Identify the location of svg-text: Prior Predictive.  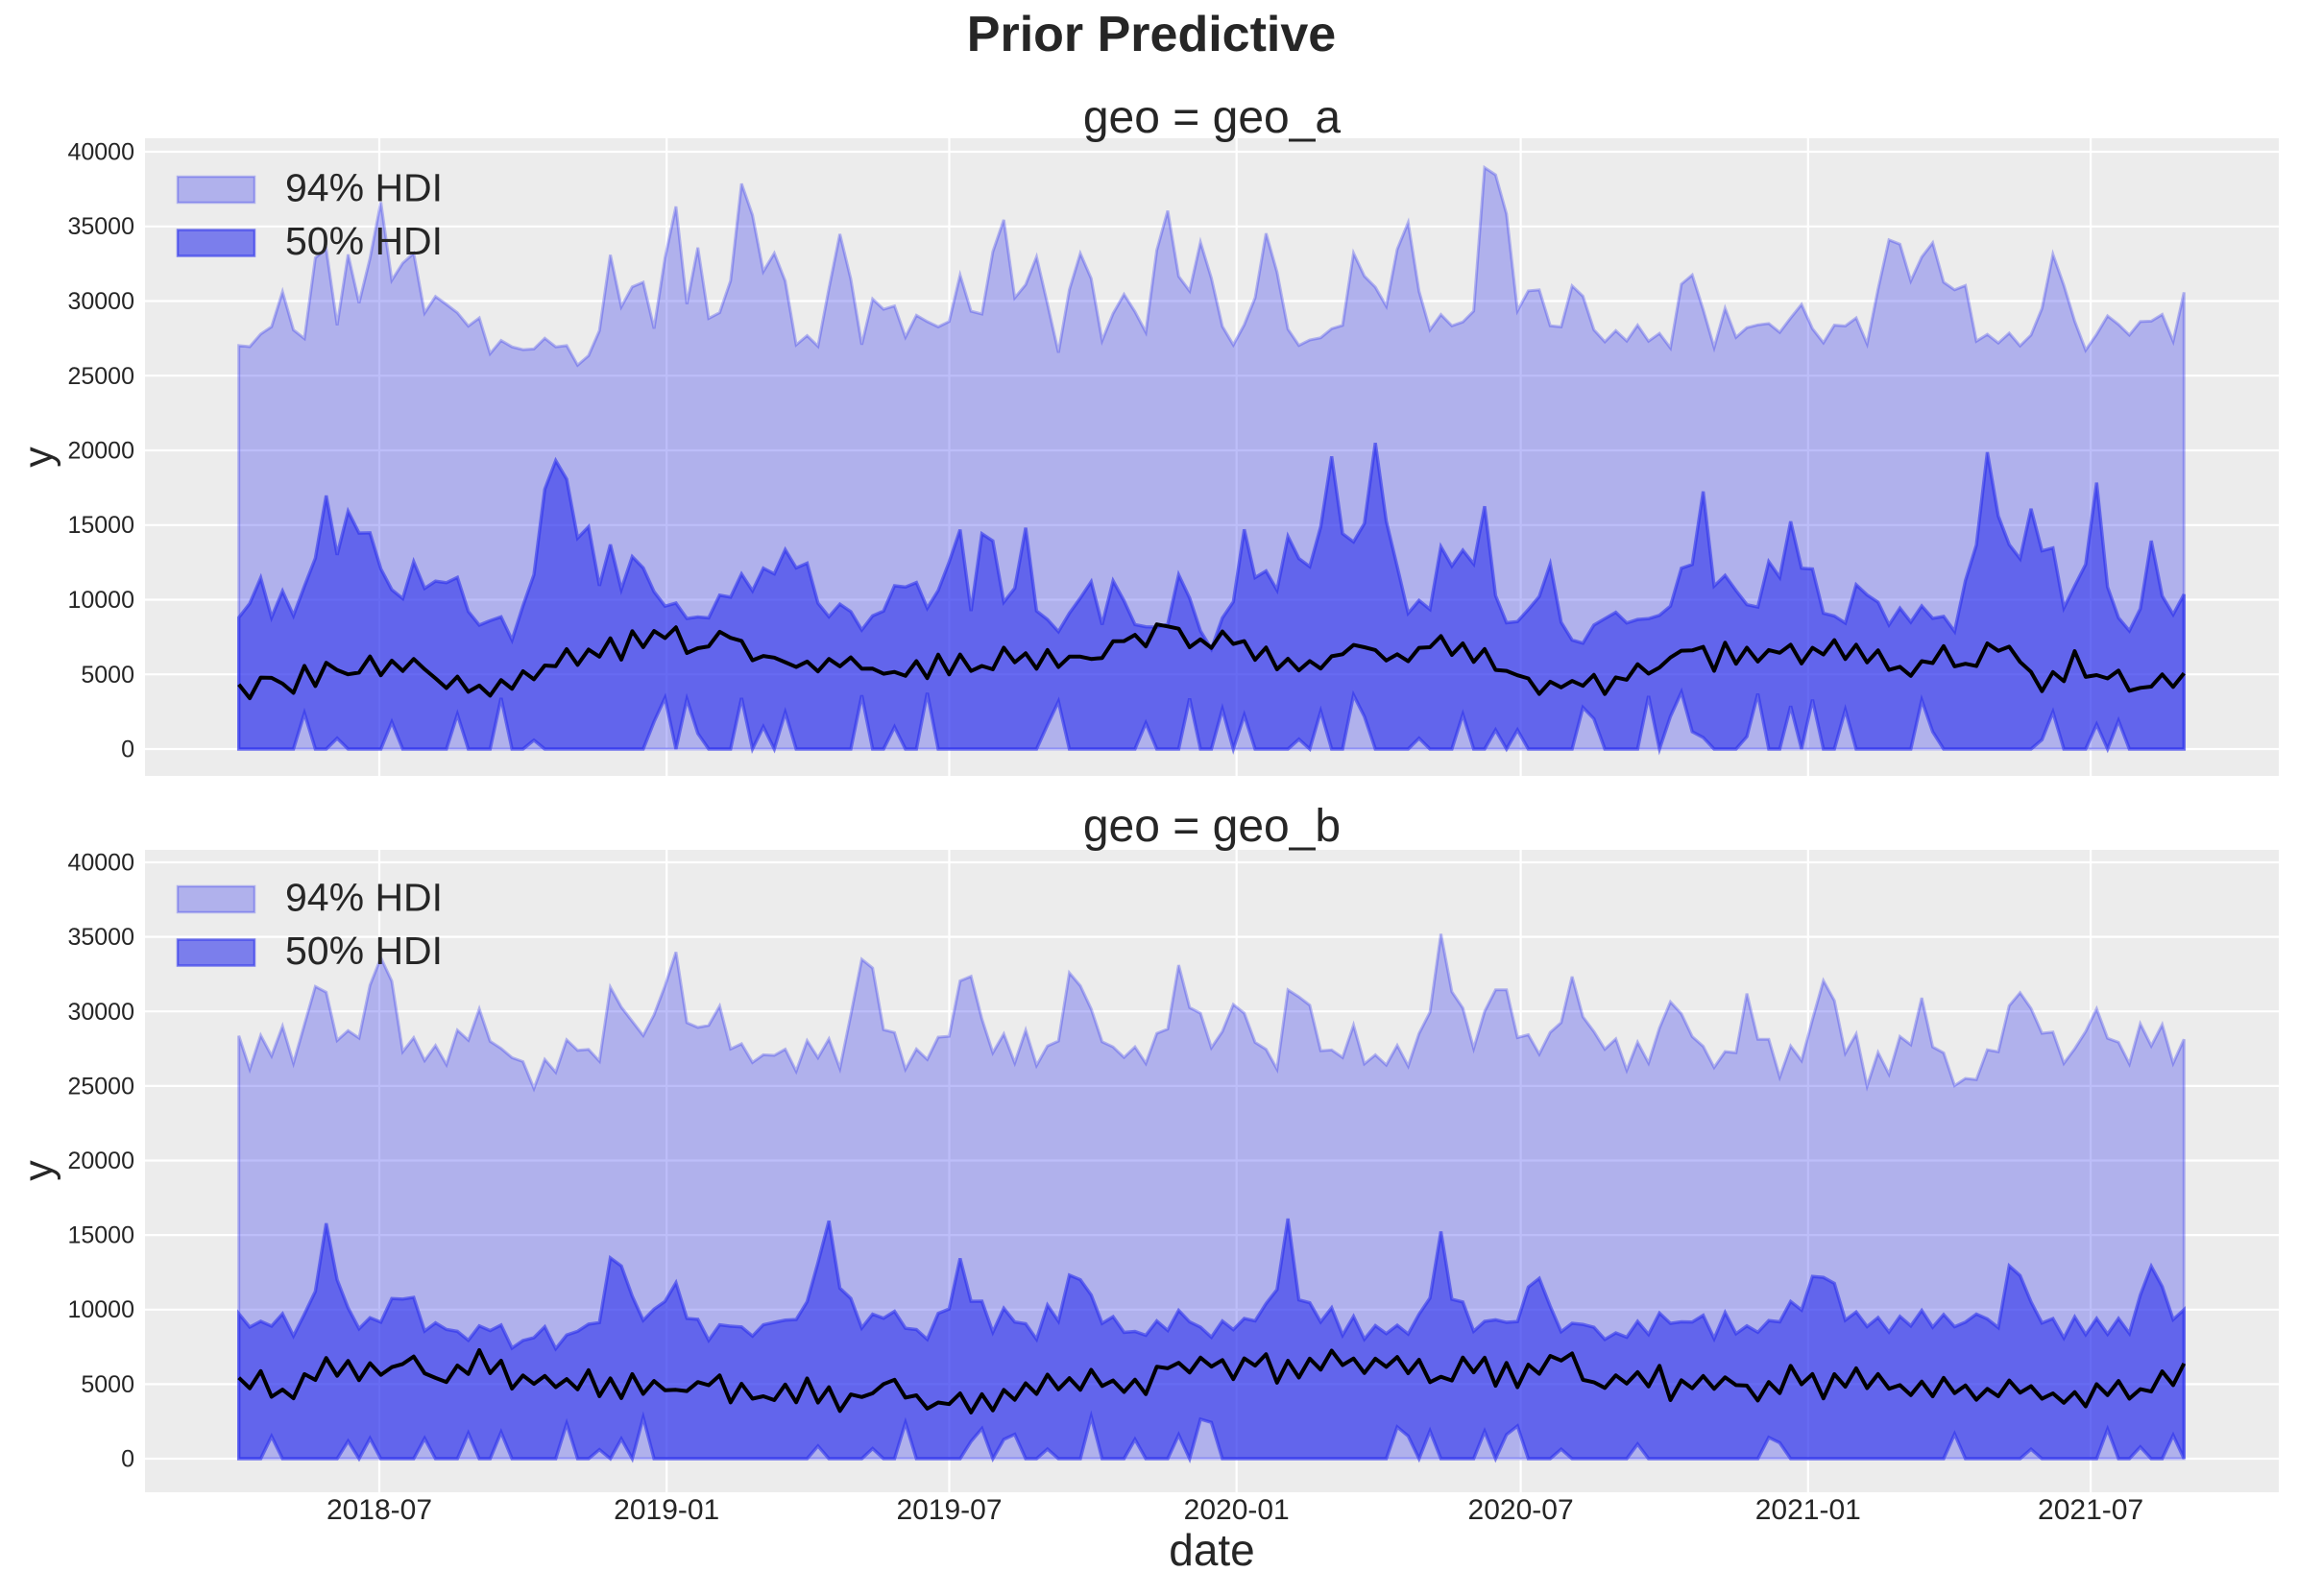
(1151, 34).